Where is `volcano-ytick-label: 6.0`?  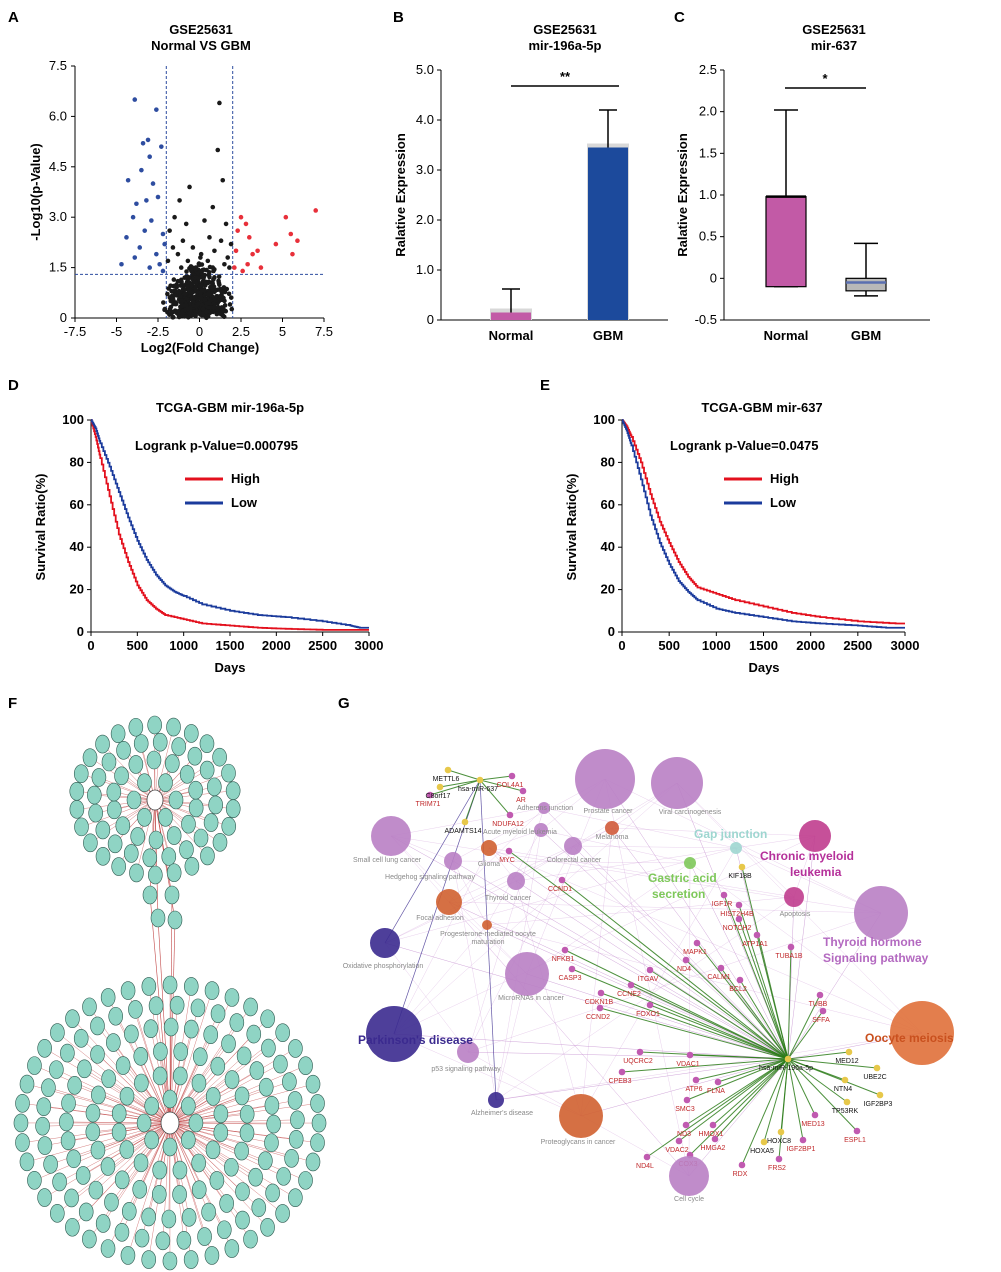 volcano-ytick-label: 6.0 is located at coordinates (58, 115).